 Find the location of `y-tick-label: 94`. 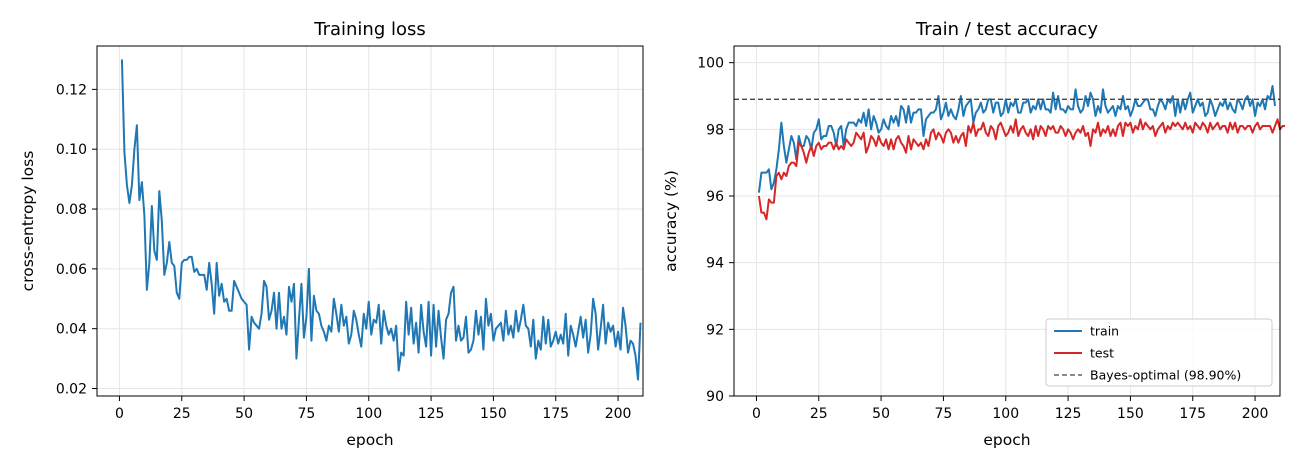

y-tick-label: 94 is located at coordinates (715, 264).